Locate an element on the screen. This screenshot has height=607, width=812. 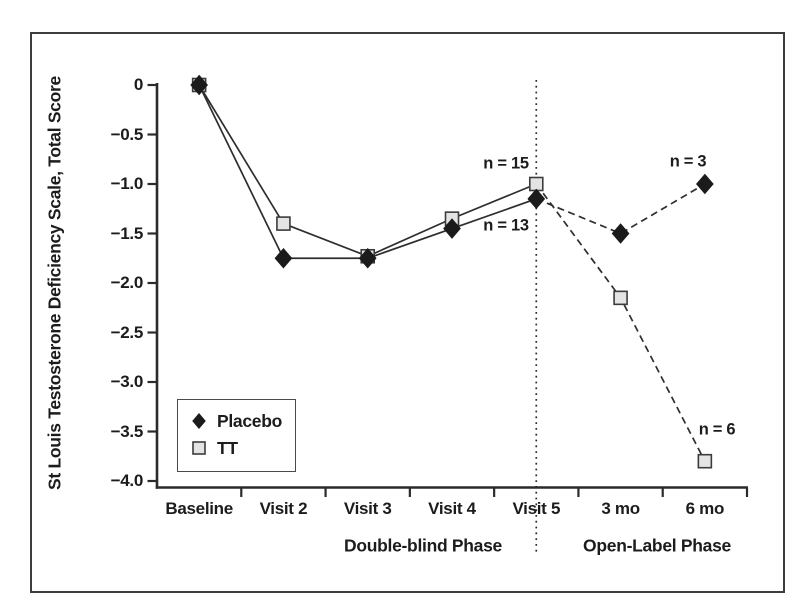
x-tick-label: Visit 2 is located at coordinates (283, 508).